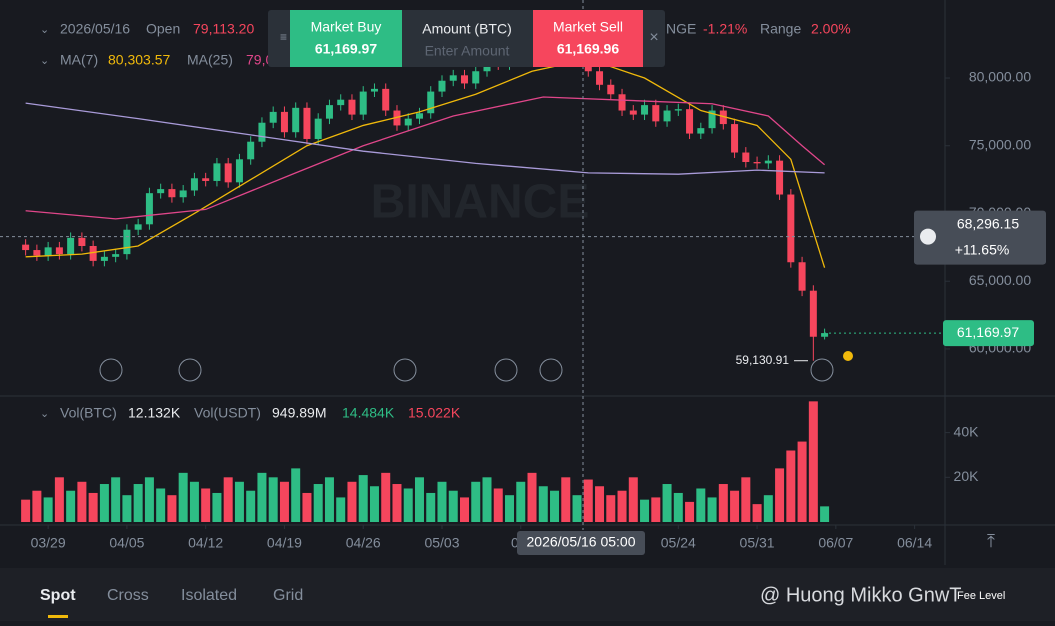 The image size is (1055, 626). I want to click on sell-price: 61,169.96, so click(588, 49).